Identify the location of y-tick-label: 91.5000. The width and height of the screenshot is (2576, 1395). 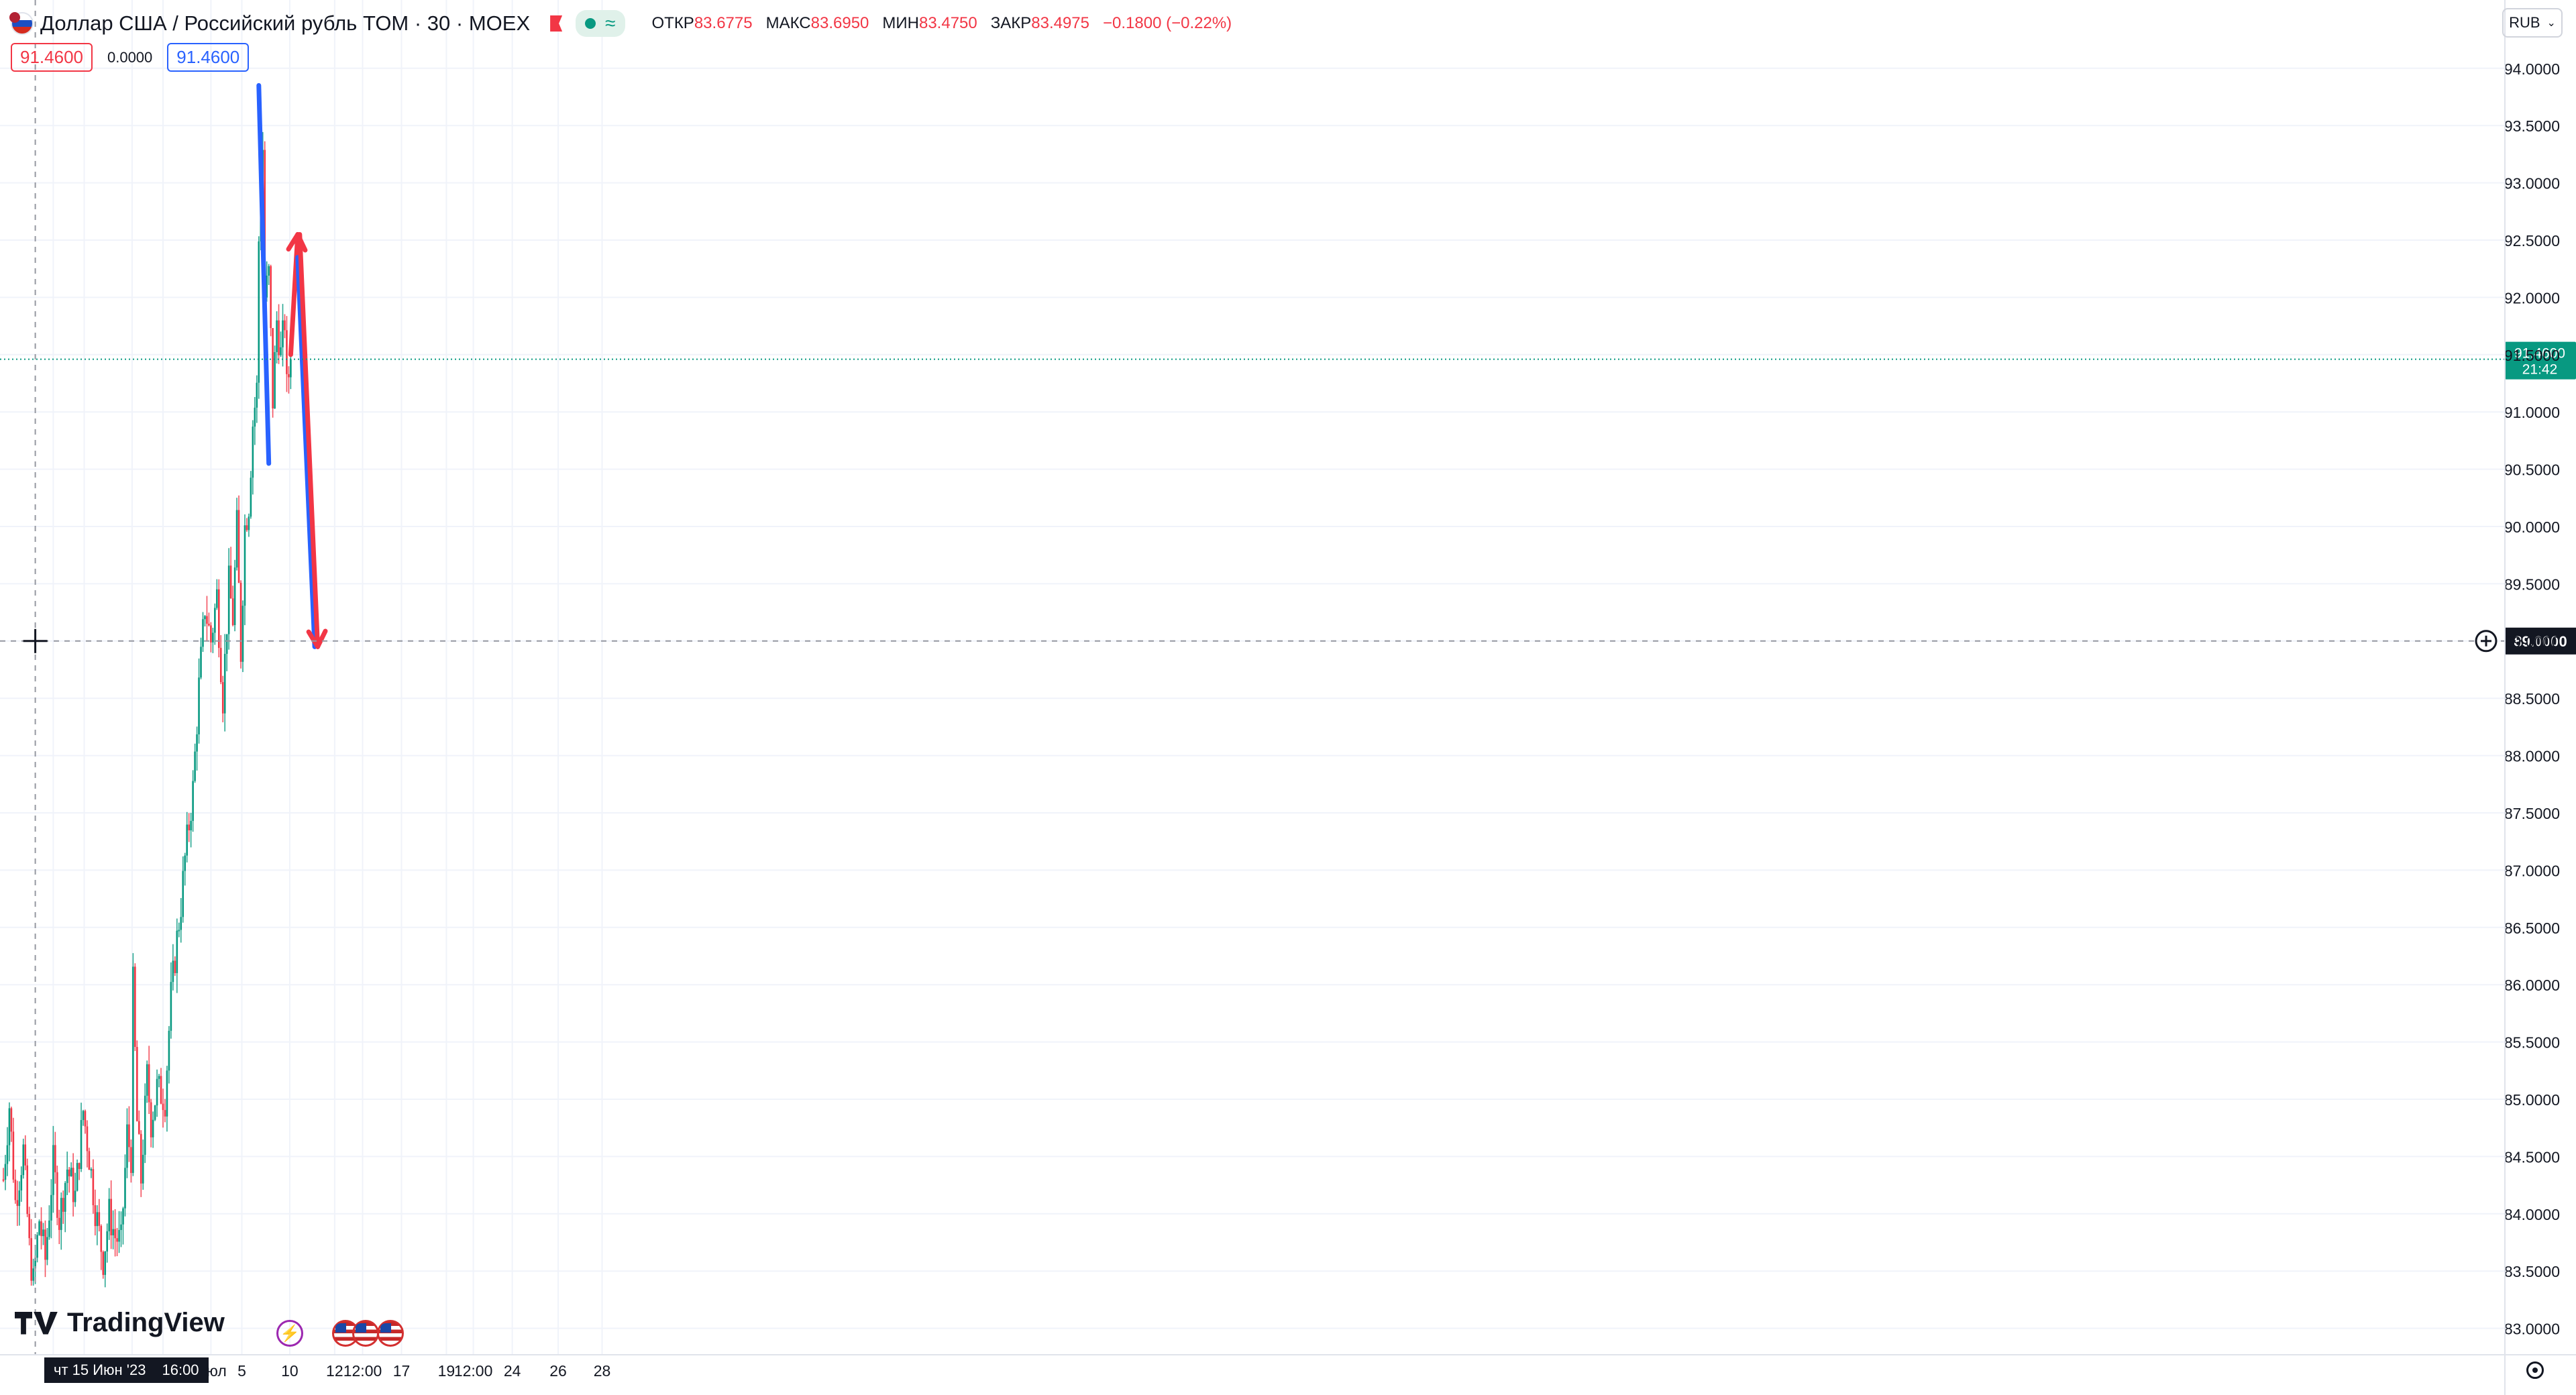
(2532, 355).